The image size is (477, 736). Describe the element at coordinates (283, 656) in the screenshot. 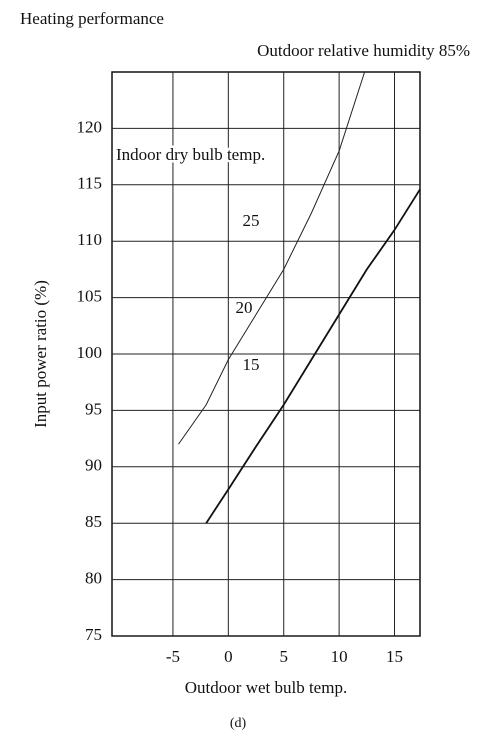

I see `x-tick-label: 5` at that location.